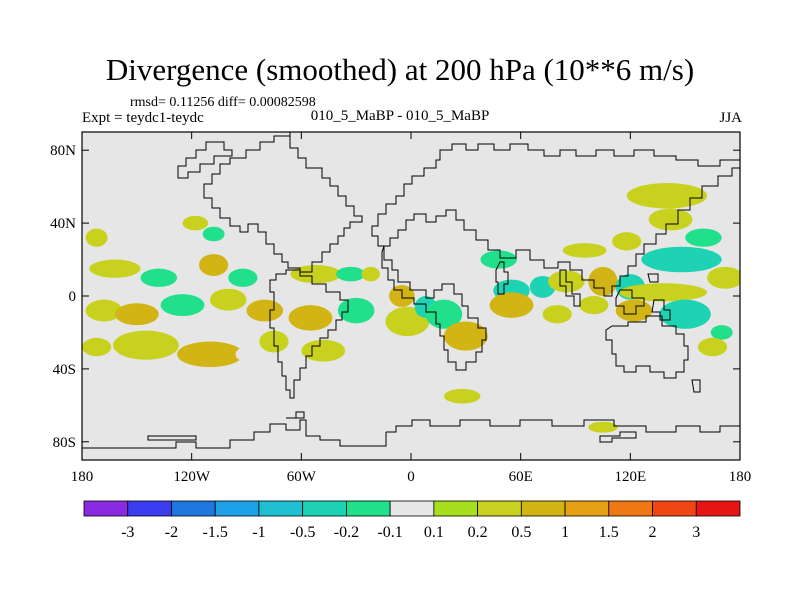 The height and width of the screenshot is (600, 800). Describe the element at coordinates (565, 532) in the screenshot. I see `colorbar-label: 1` at that location.